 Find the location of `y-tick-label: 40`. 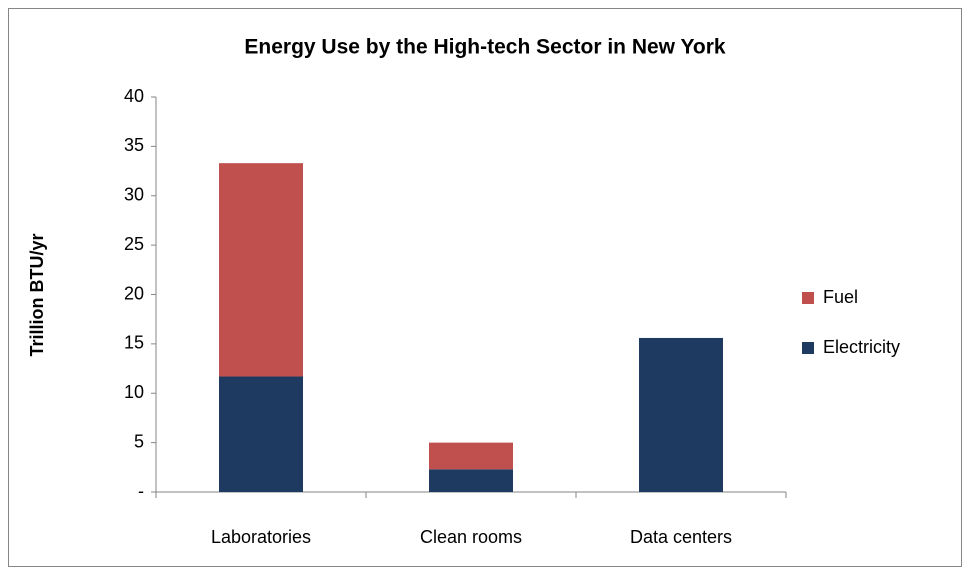

y-tick-label: 40 is located at coordinates (134, 96).